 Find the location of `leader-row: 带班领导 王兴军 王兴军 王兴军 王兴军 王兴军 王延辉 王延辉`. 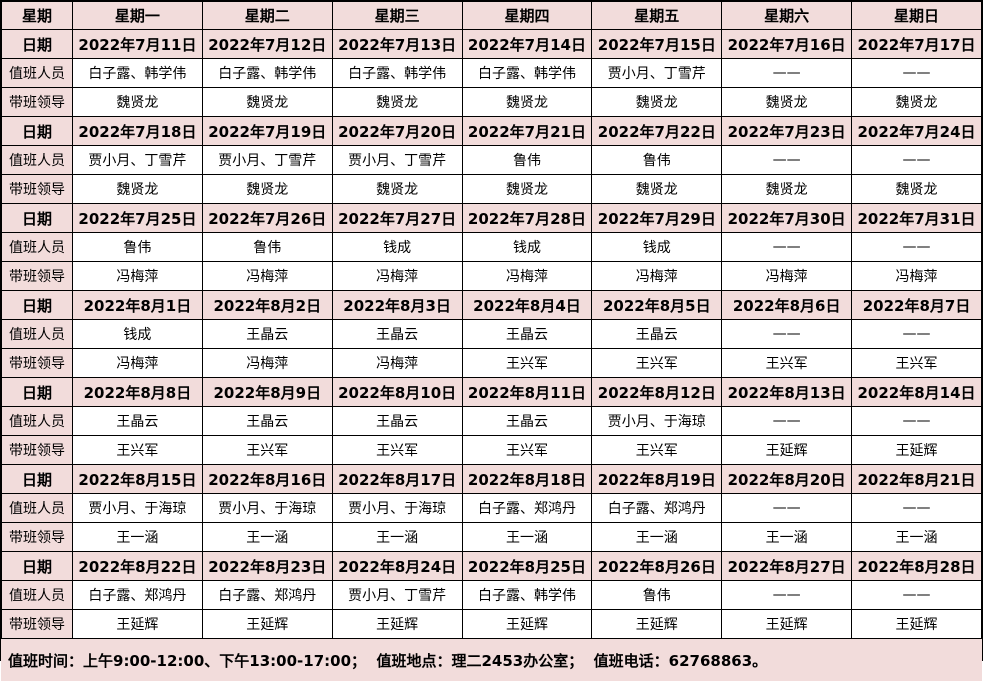

leader-row: 带班领导 王兴军 王兴军 王兴军 王兴军 王兴军 王延辉 王延辉 is located at coordinates (491, 450).